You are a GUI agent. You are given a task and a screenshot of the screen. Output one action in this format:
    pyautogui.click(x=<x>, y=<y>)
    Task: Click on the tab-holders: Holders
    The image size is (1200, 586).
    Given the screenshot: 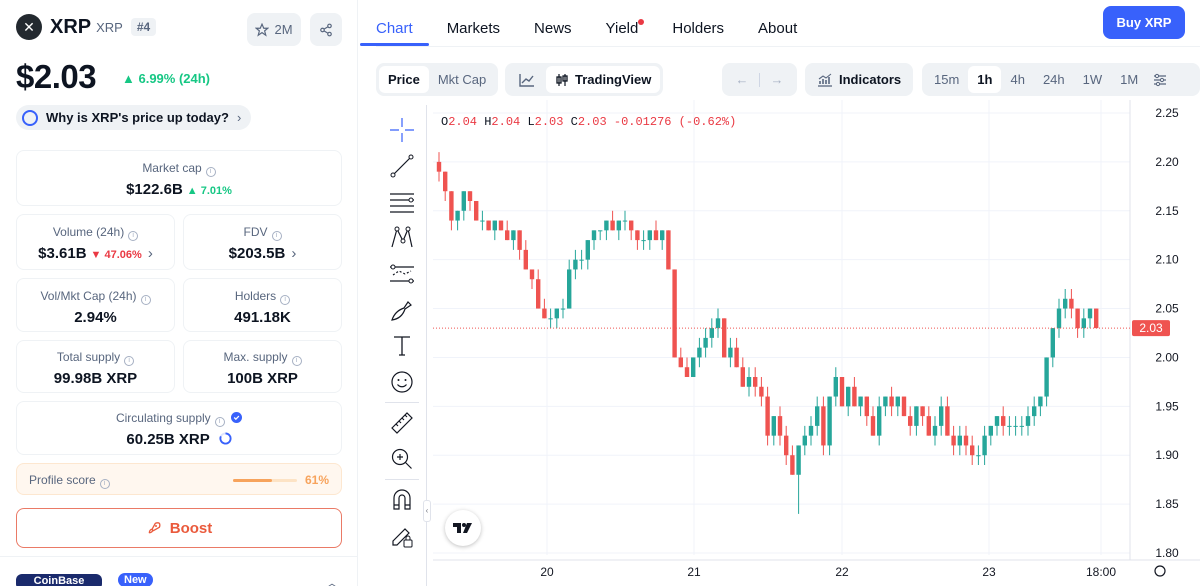 What is the action you would take?
    pyautogui.click(x=698, y=28)
    